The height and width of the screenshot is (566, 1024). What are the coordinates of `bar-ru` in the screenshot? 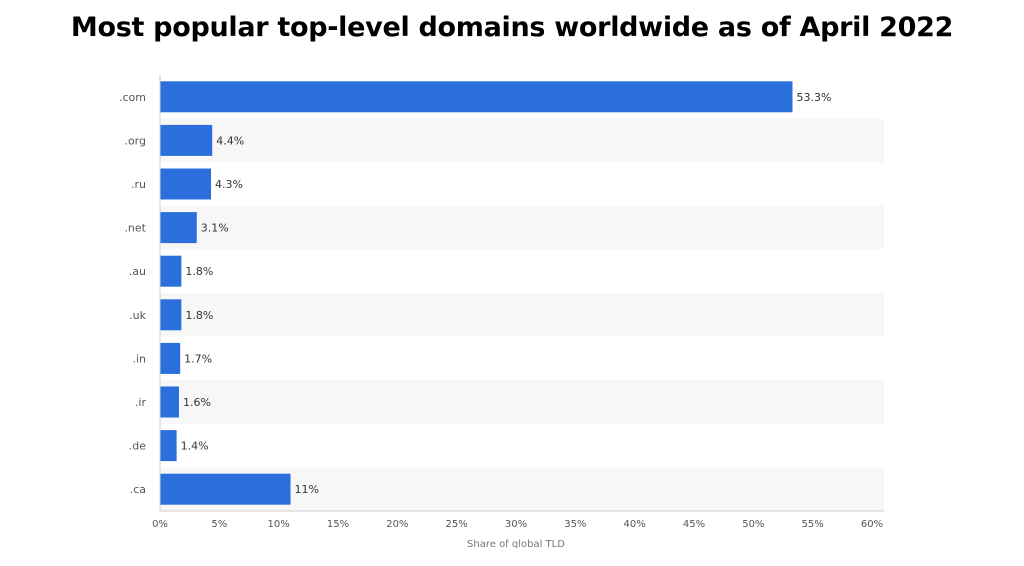 It's located at (186, 184).